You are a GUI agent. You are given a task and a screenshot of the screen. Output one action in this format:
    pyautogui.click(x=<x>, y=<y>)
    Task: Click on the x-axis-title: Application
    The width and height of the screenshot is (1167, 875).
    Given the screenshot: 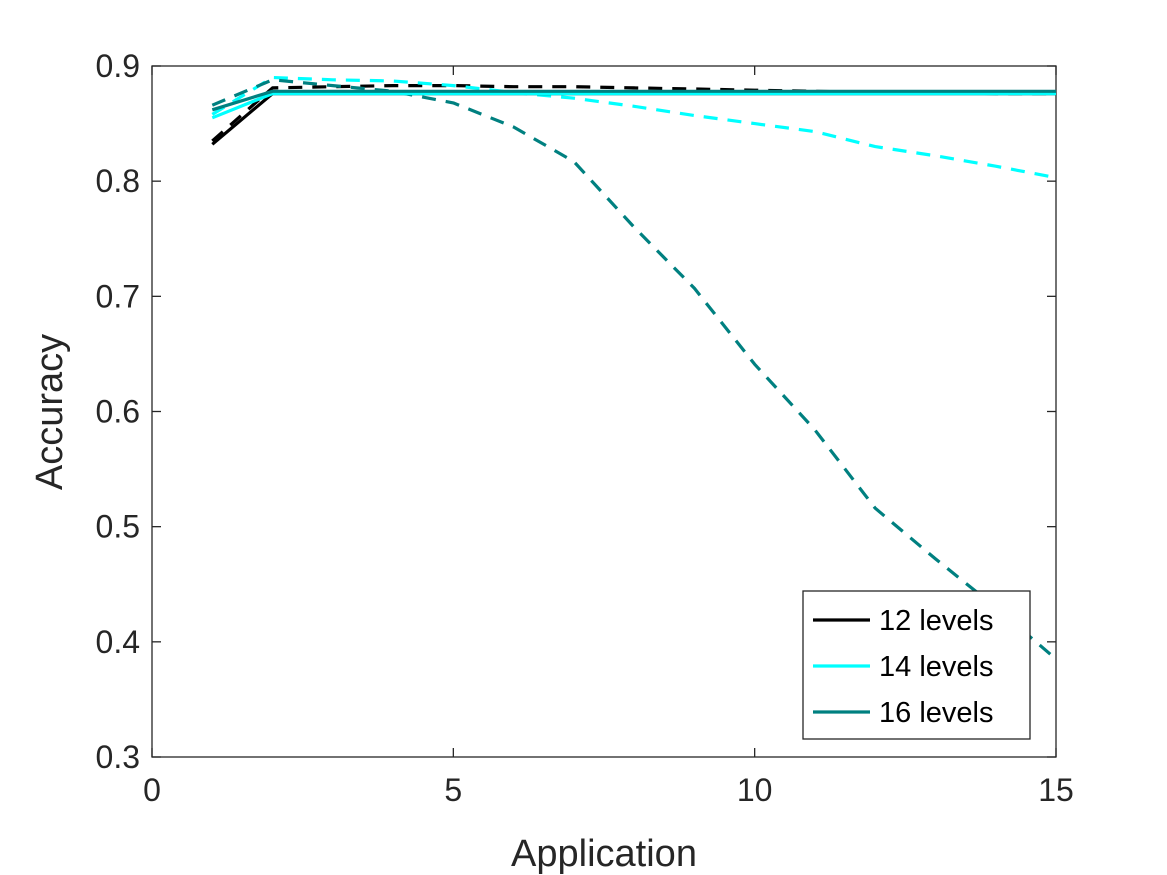 What is the action you would take?
    pyautogui.click(x=604, y=854)
    